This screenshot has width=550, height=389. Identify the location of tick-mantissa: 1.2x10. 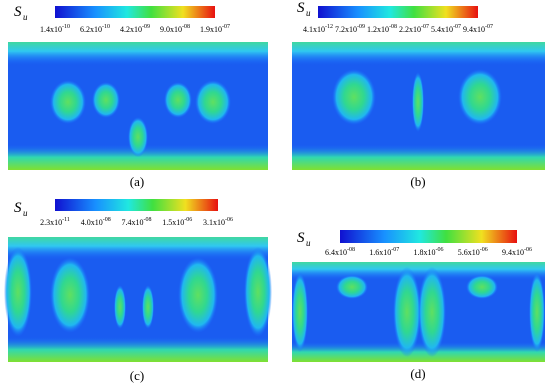
(378, 29).